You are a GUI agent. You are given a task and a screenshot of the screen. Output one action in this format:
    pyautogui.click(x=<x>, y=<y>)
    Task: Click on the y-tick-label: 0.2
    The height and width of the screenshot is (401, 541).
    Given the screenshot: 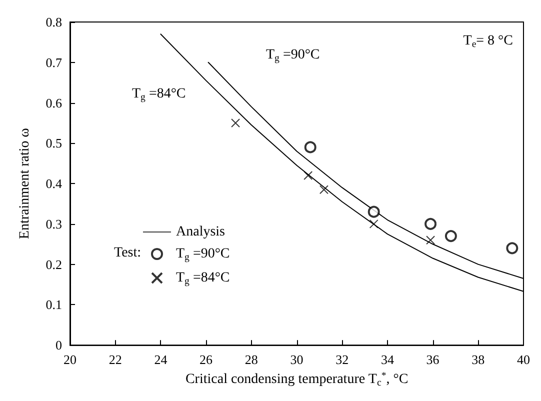 What is the action you would take?
    pyautogui.click(x=54, y=264)
    